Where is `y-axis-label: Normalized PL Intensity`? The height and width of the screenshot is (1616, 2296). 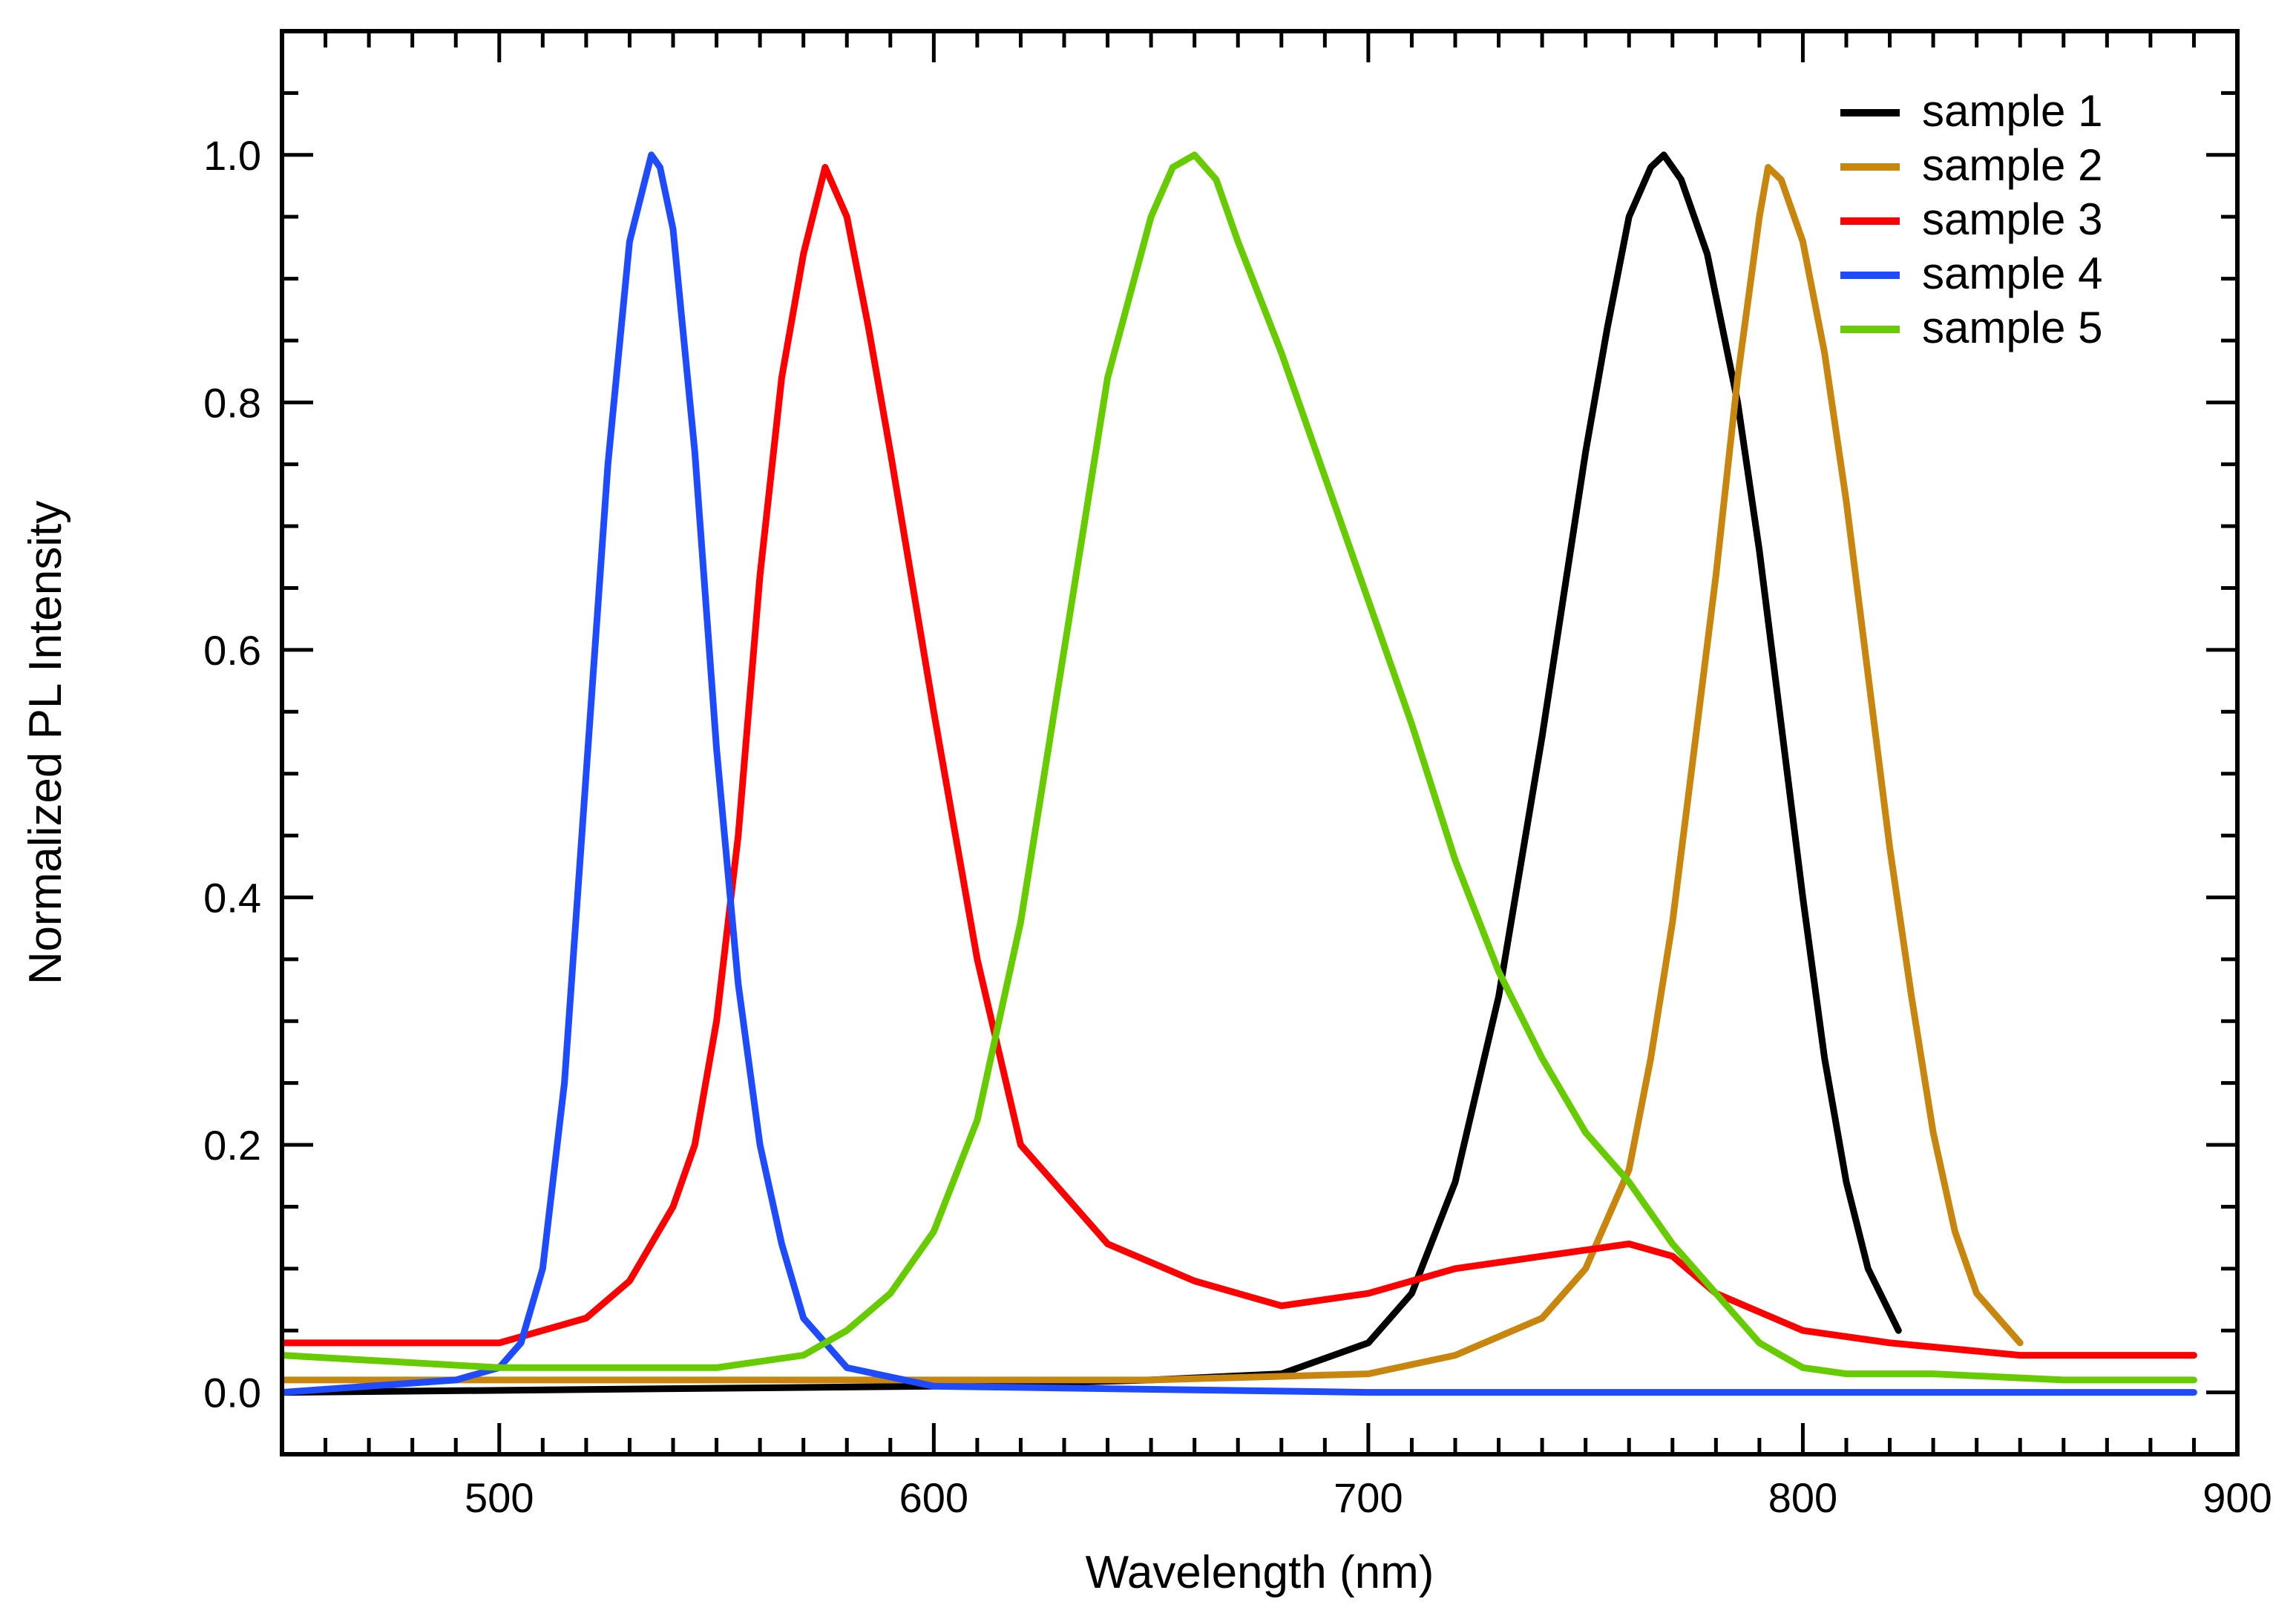 y-axis-label: Normalized PL Intensity is located at coordinates (46, 743).